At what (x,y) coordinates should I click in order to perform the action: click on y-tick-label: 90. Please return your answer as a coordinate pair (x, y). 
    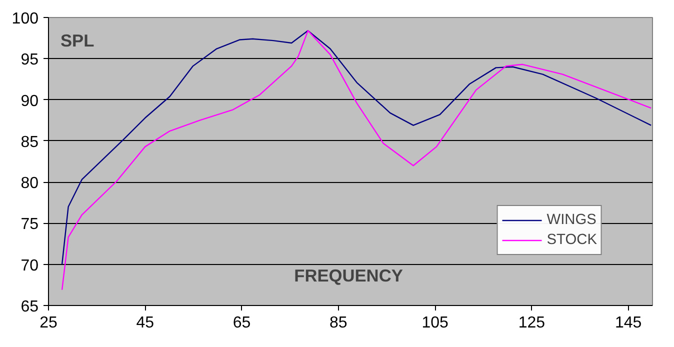
    Looking at the image, I should click on (29, 101).